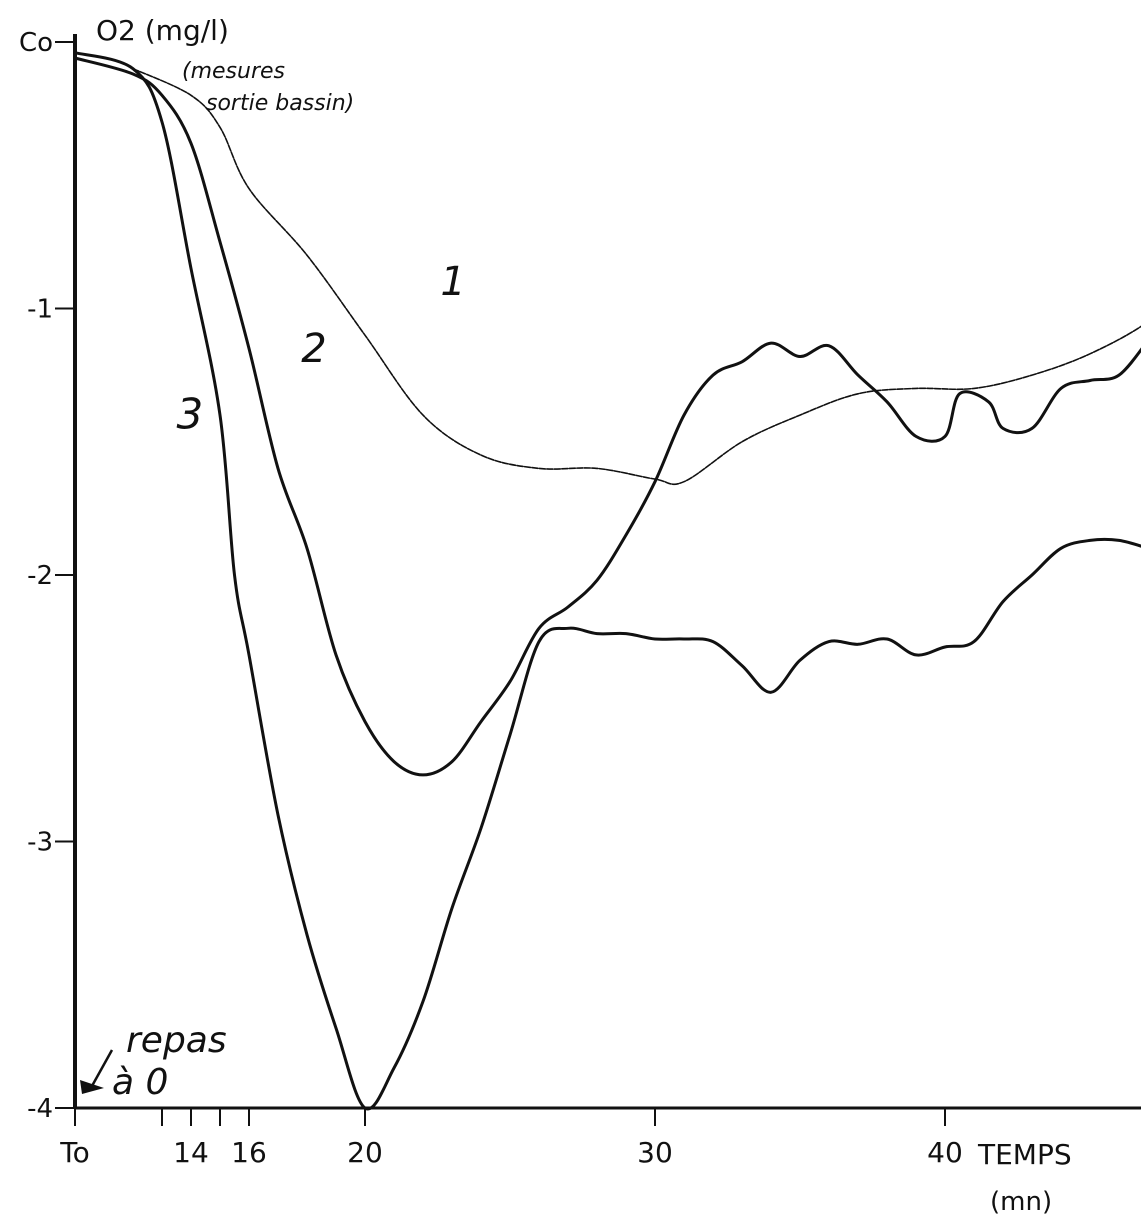 This screenshot has width=1141, height=1224. What do you see at coordinates (74, 1152) in the screenshot?
I see `x-tick-label: To` at bounding box center [74, 1152].